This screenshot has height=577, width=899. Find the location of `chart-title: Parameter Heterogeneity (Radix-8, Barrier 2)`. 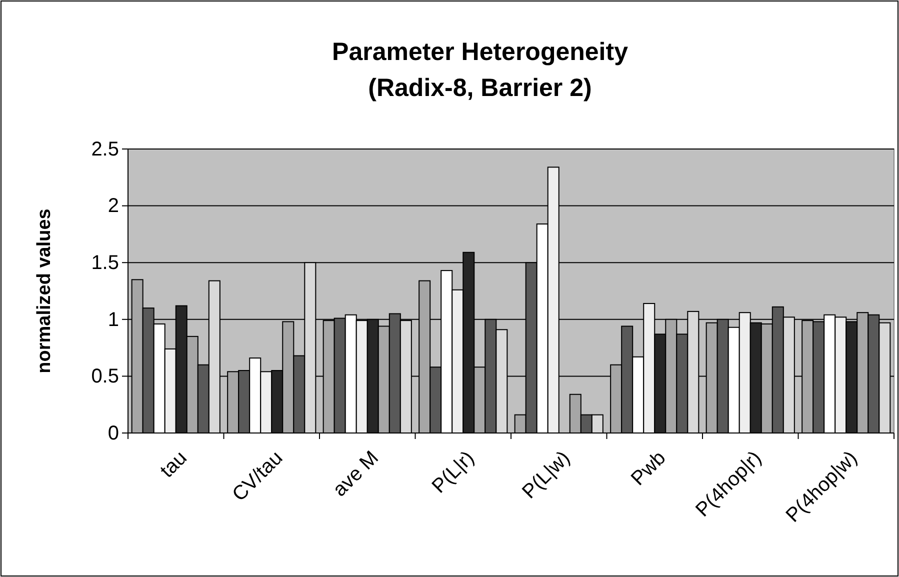

chart-title: Parameter Heterogeneity (Radix-8, Barrier 2) is located at coordinates (480, 70).